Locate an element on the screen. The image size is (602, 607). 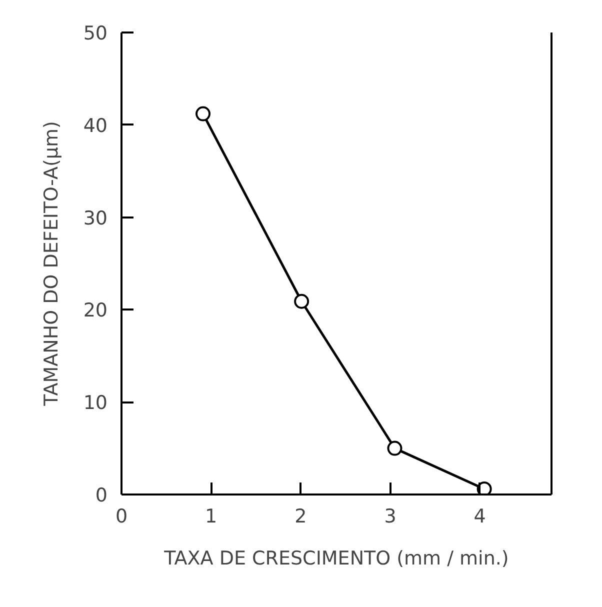
x-axis-title: TAXA DE CRESCIMENTO (mm / min.) is located at coordinates (336, 559).